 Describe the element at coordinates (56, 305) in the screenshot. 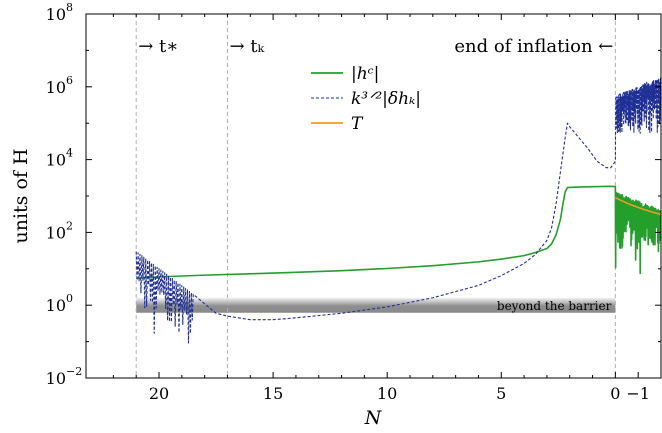

I see `y-tick-label-1: 10` at that location.